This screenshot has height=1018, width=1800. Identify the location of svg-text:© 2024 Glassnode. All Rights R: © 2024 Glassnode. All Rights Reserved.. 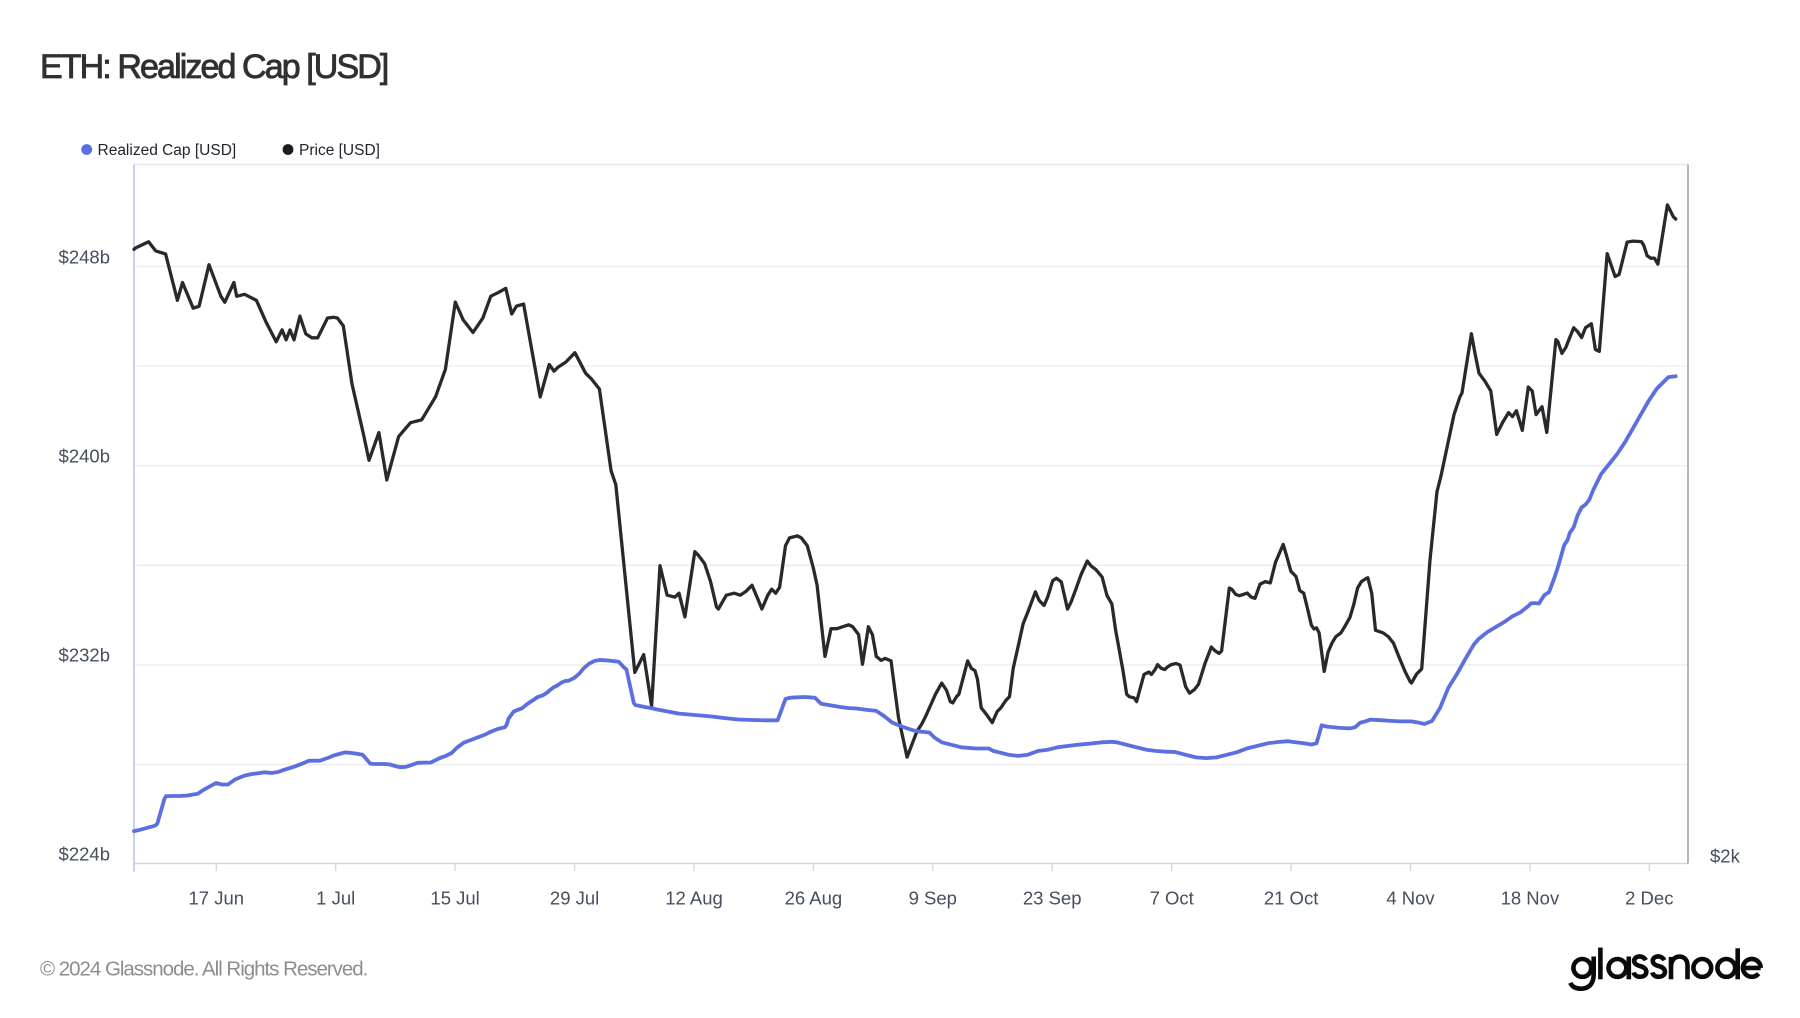
(203, 969).